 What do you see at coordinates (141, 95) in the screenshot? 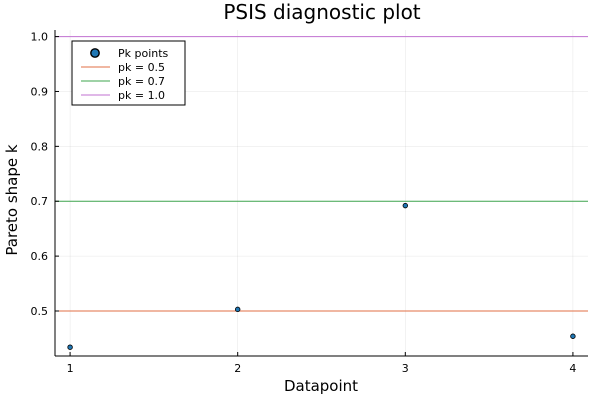
I see `legend-label: pk = 1.0` at bounding box center [141, 95].